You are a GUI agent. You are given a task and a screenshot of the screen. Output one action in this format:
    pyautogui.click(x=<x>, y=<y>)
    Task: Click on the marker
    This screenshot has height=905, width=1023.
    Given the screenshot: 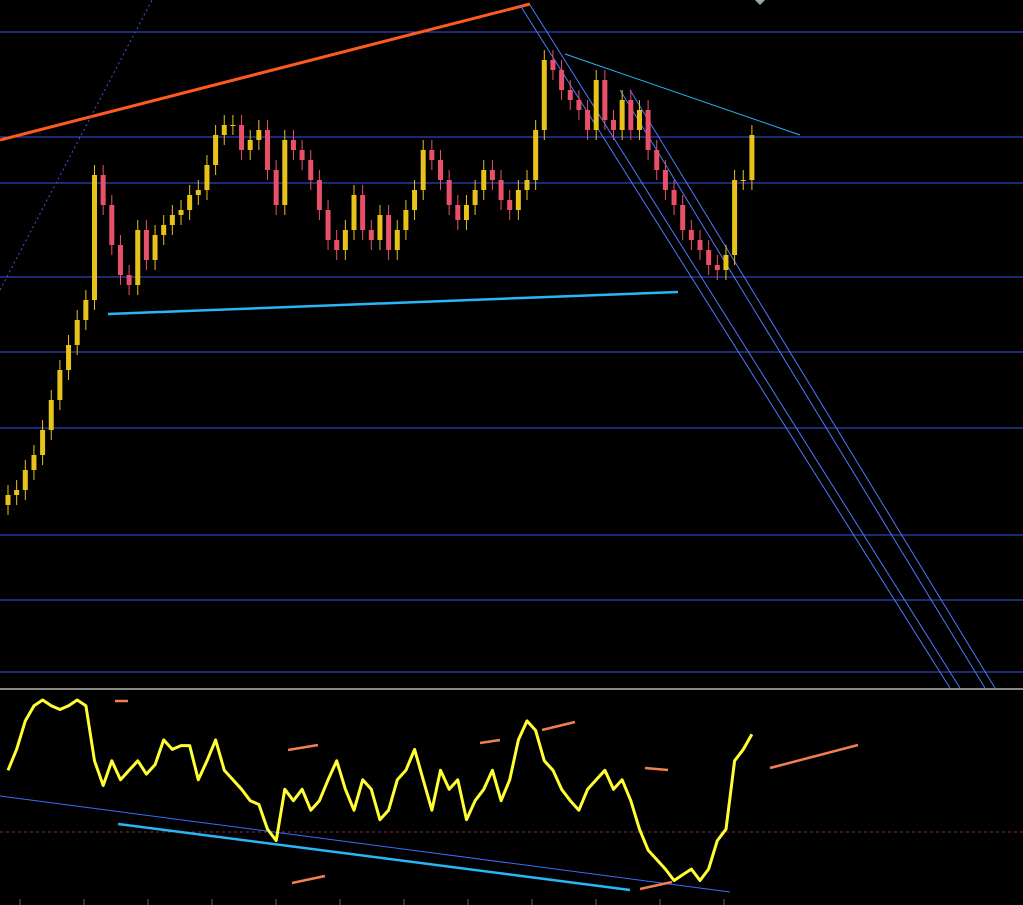 What is the action you would take?
    pyautogui.click(x=760, y=2)
    